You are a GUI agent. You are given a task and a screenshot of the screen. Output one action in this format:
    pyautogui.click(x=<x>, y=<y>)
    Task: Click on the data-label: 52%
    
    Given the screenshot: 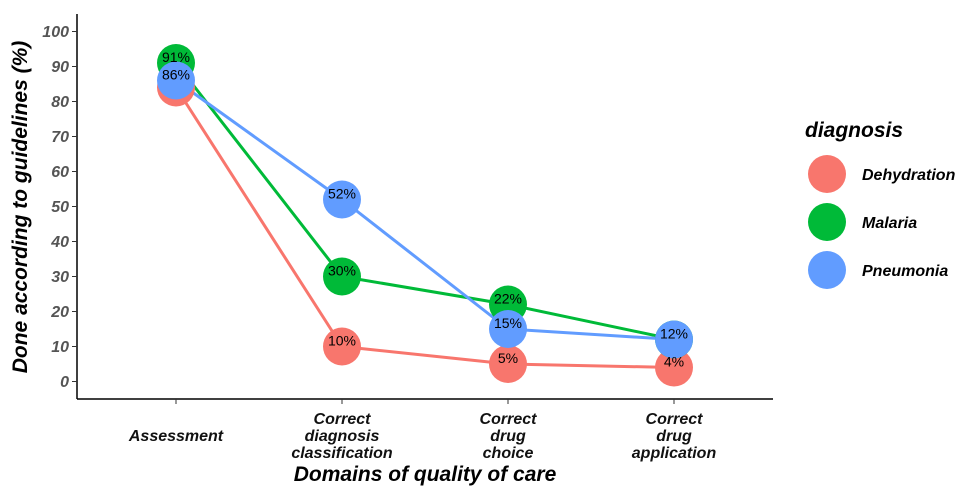 What is the action you would take?
    pyautogui.click(x=342, y=194)
    